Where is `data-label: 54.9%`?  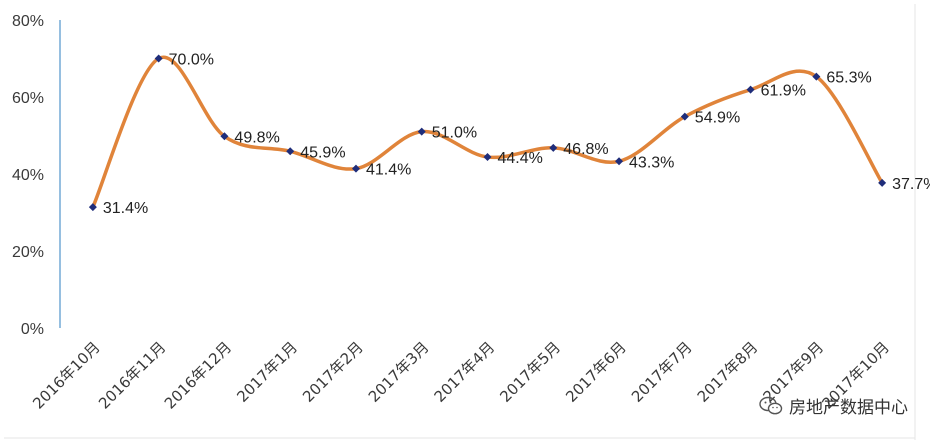 data-label: 54.9% is located at coordinates (717, 118).